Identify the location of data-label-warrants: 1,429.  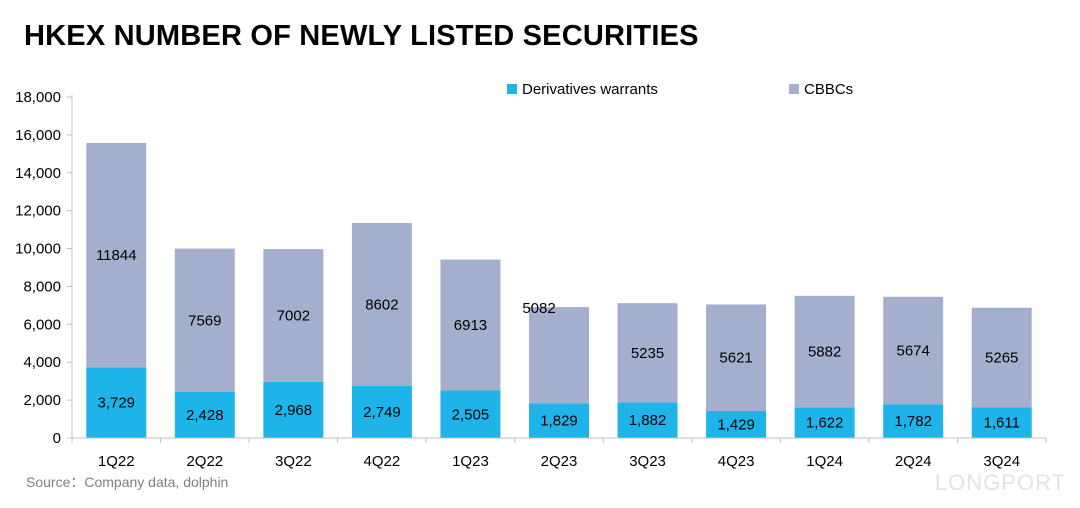
(736, 424).